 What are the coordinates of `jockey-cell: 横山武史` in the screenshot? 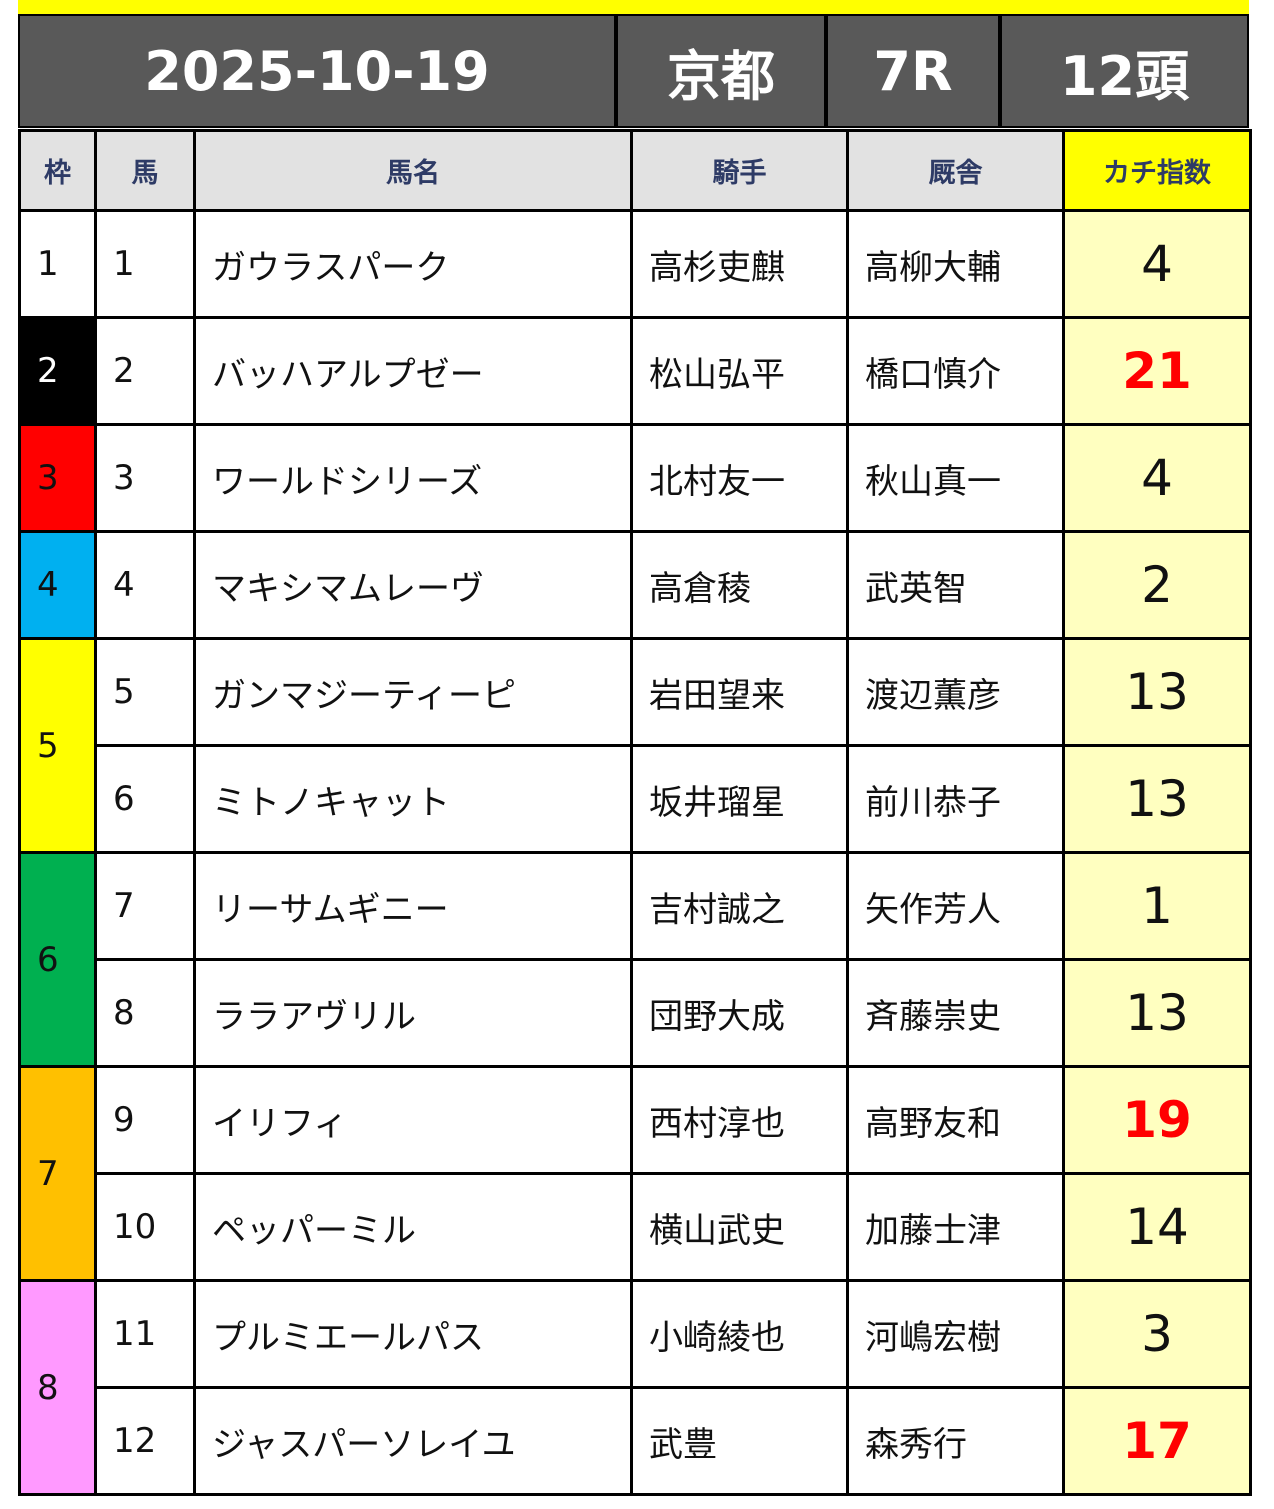 It's located at (739, 1227).